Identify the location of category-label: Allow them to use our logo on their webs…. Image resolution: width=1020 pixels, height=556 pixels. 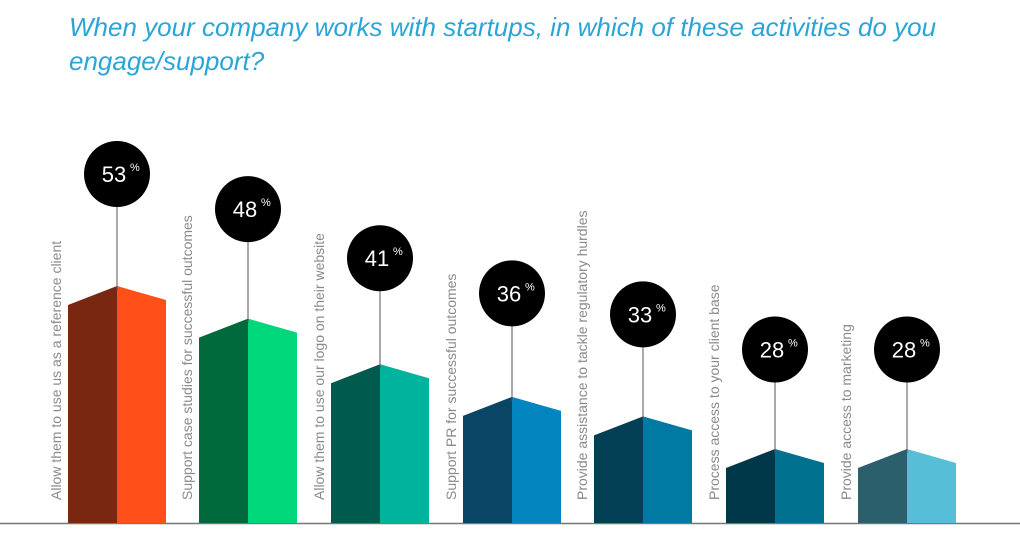
(319, 366).